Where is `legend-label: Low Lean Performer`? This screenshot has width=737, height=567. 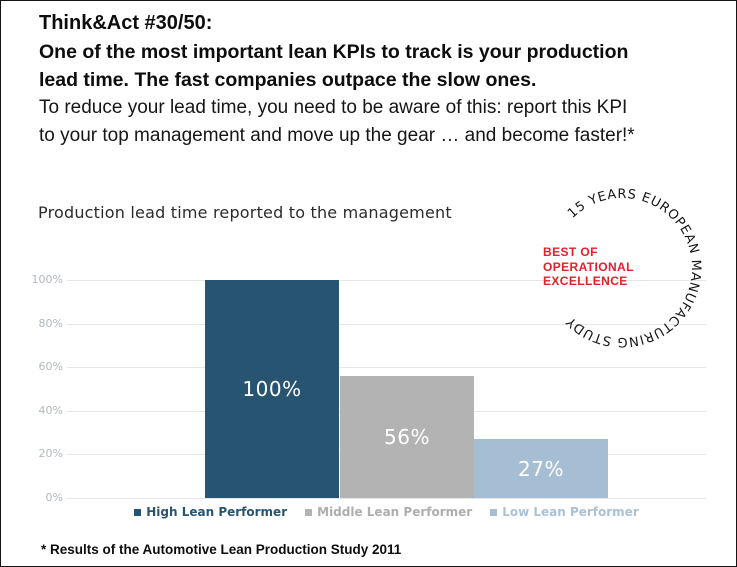 legend-label: Low Lean Performer is located at coordinates (570, 512).